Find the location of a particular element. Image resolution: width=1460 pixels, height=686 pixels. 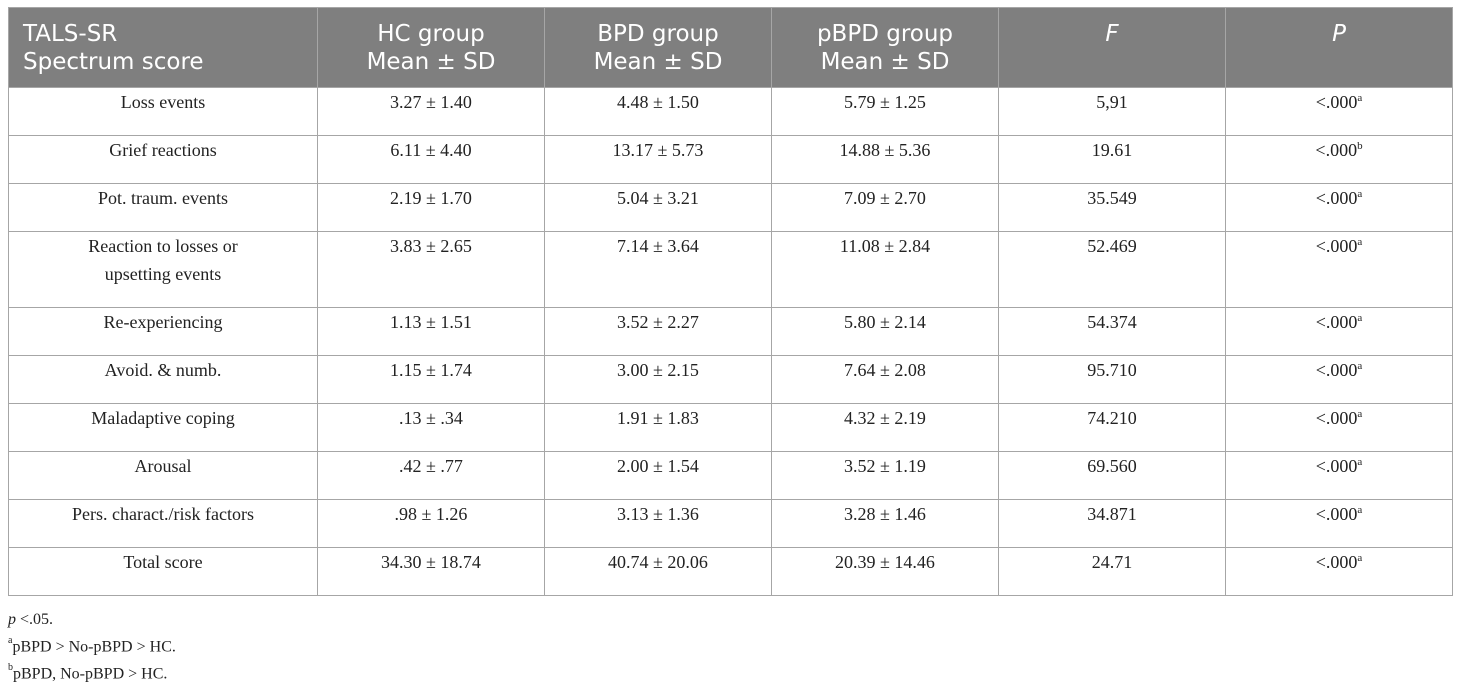

footnote-a: apBPD > No-pBPD > HC. is located at coordinates (92, 645).